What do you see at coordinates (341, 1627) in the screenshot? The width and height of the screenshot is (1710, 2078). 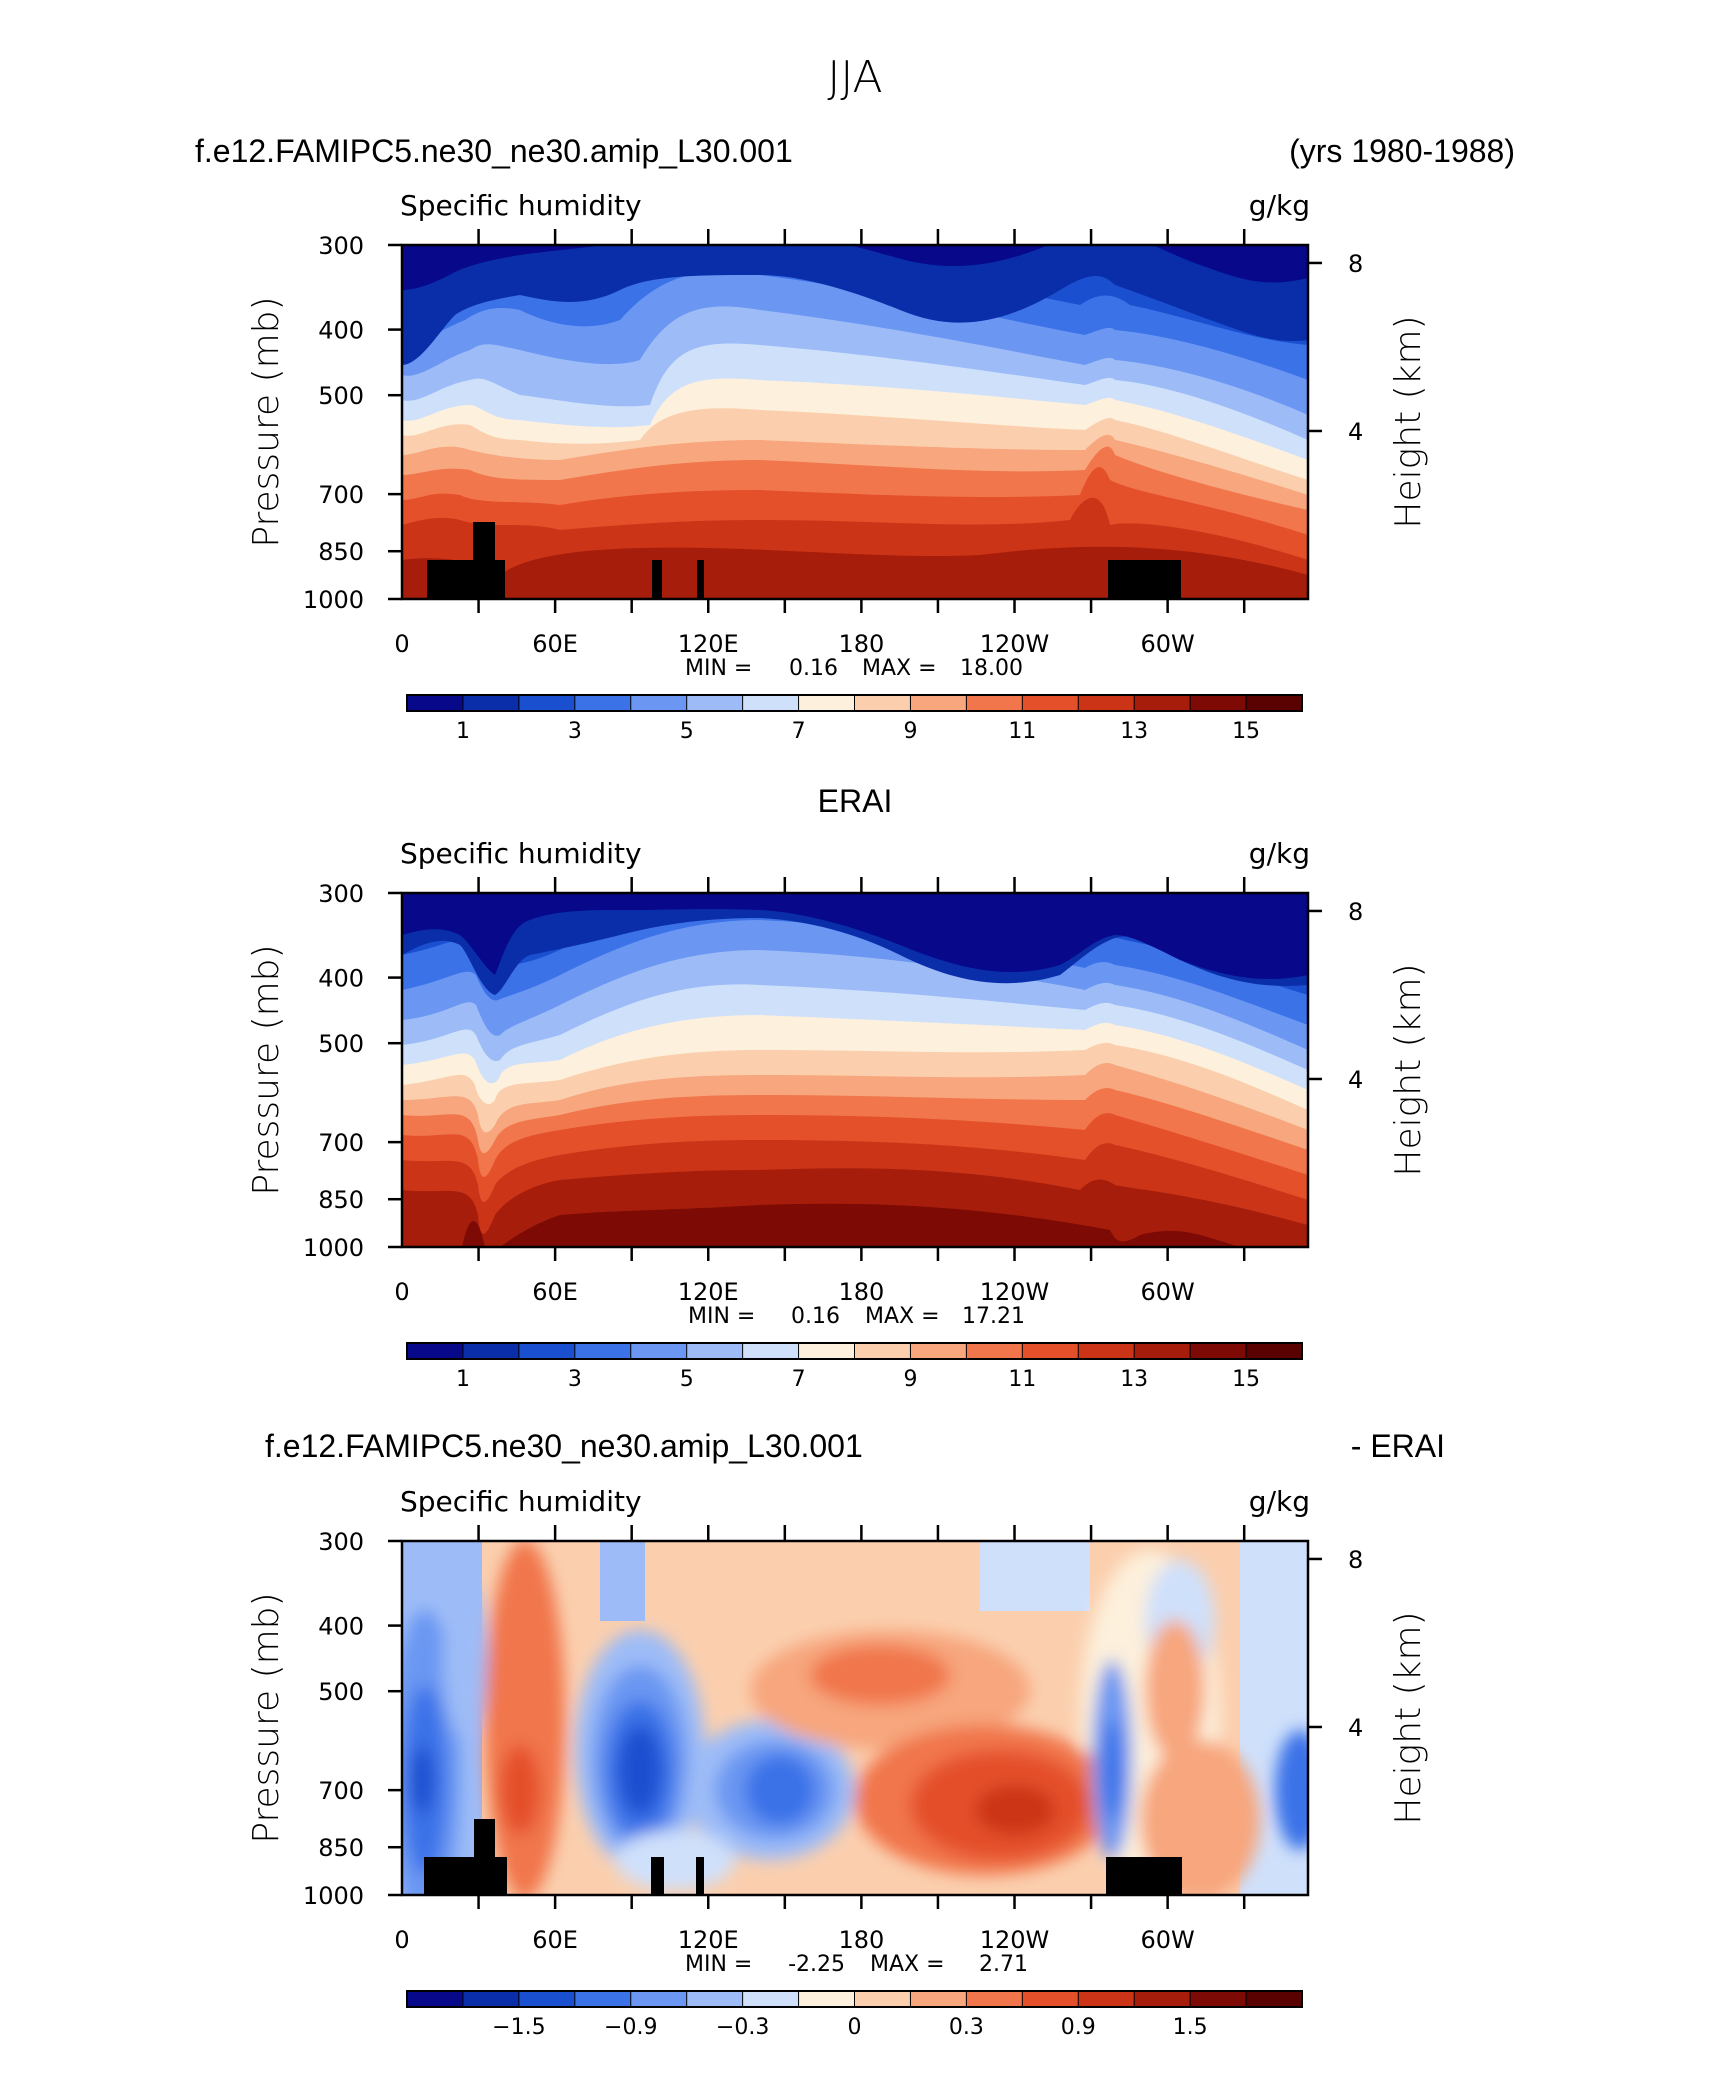 I see `diff-pressure-tick-label: 400` at bounding box center [341, 1627].